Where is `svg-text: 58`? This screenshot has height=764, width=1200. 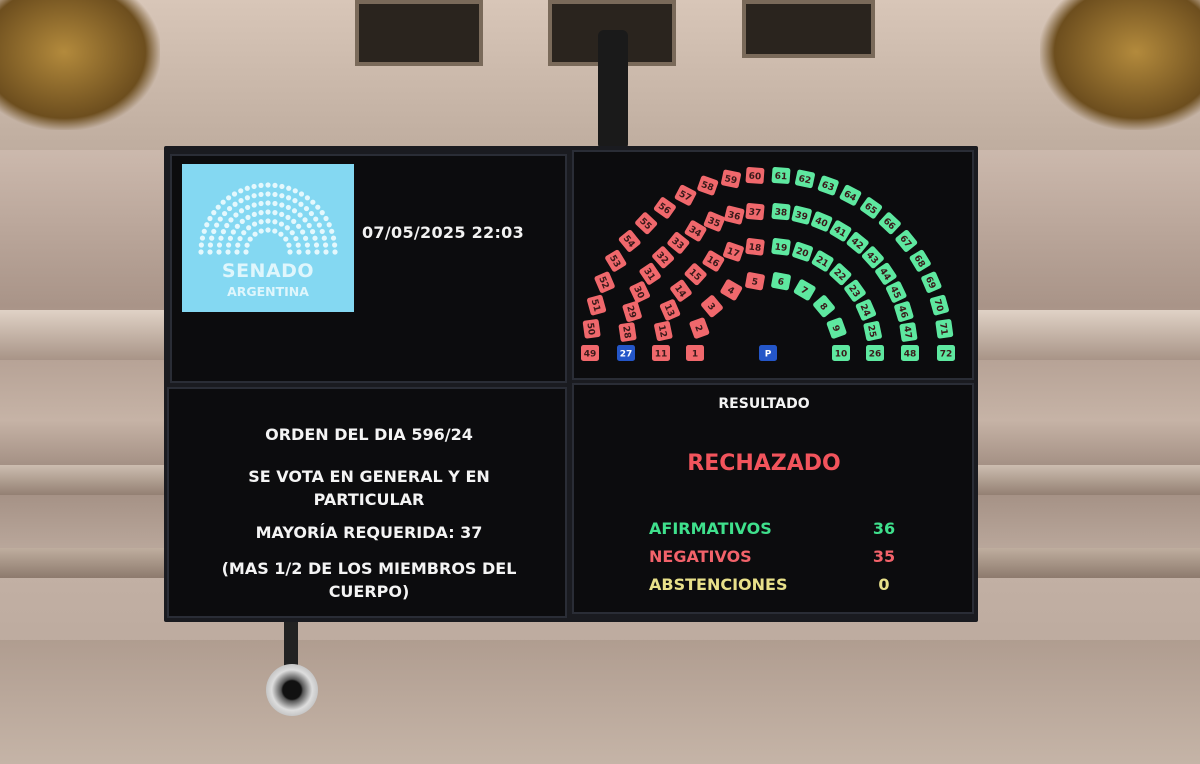 svg-text: 58 is located at coordinates (707, 187).